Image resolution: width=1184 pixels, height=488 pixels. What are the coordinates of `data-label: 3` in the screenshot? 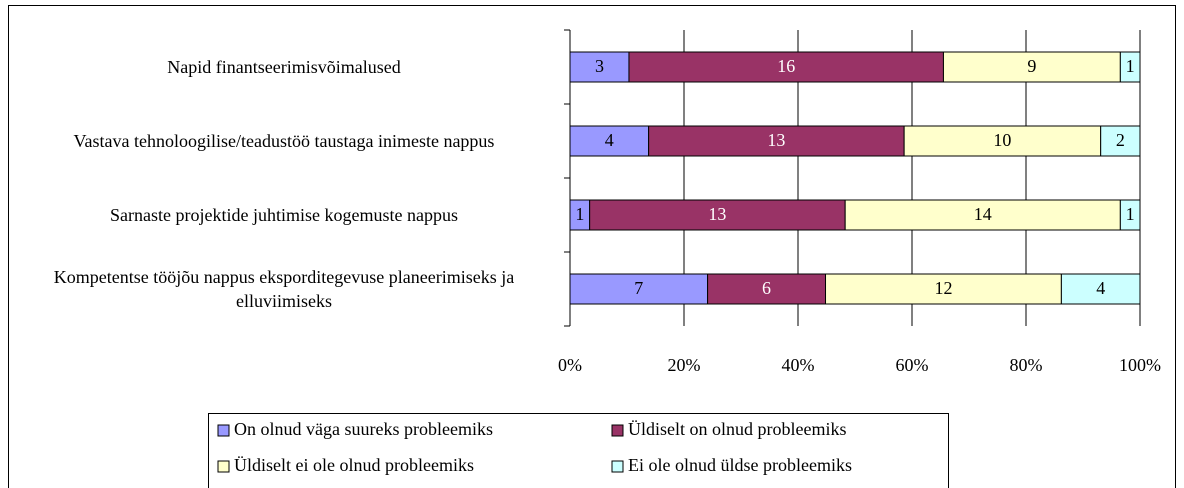 It's located at (599, 66).